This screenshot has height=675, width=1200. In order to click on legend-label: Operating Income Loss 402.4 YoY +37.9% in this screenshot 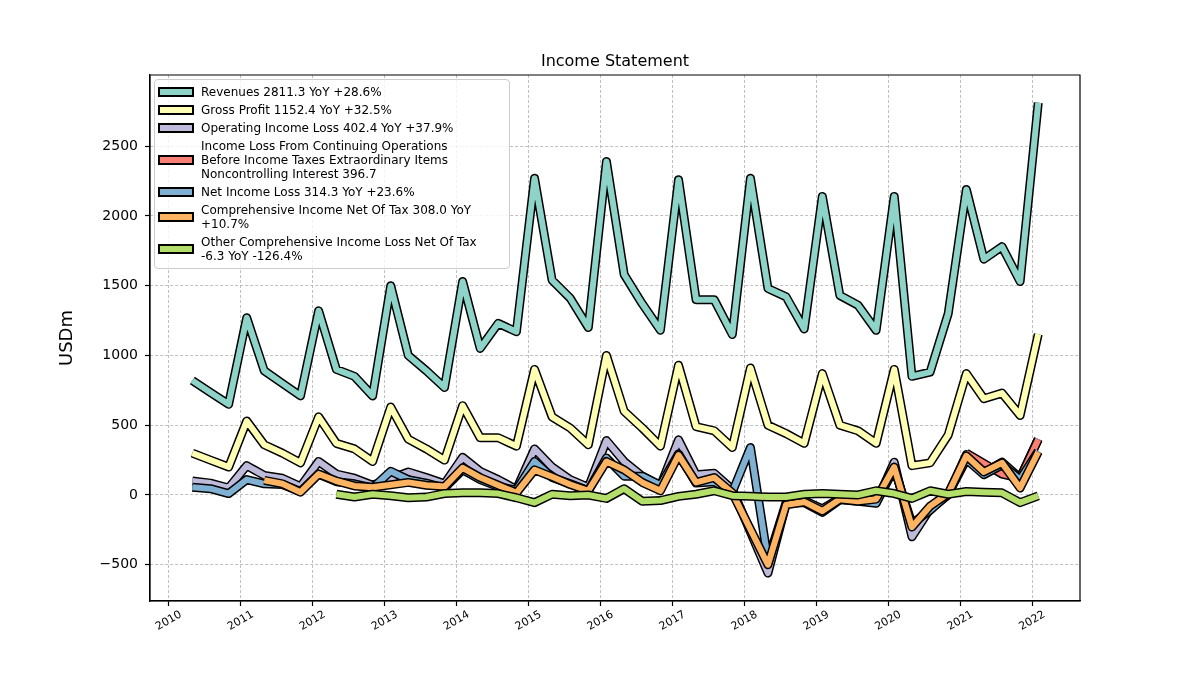, I will do `click(327, 128)`.